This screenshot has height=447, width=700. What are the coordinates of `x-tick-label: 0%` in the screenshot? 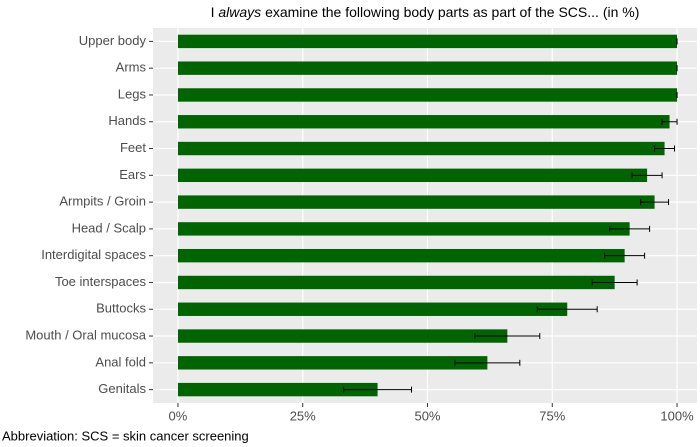 It's located at (178, 415).